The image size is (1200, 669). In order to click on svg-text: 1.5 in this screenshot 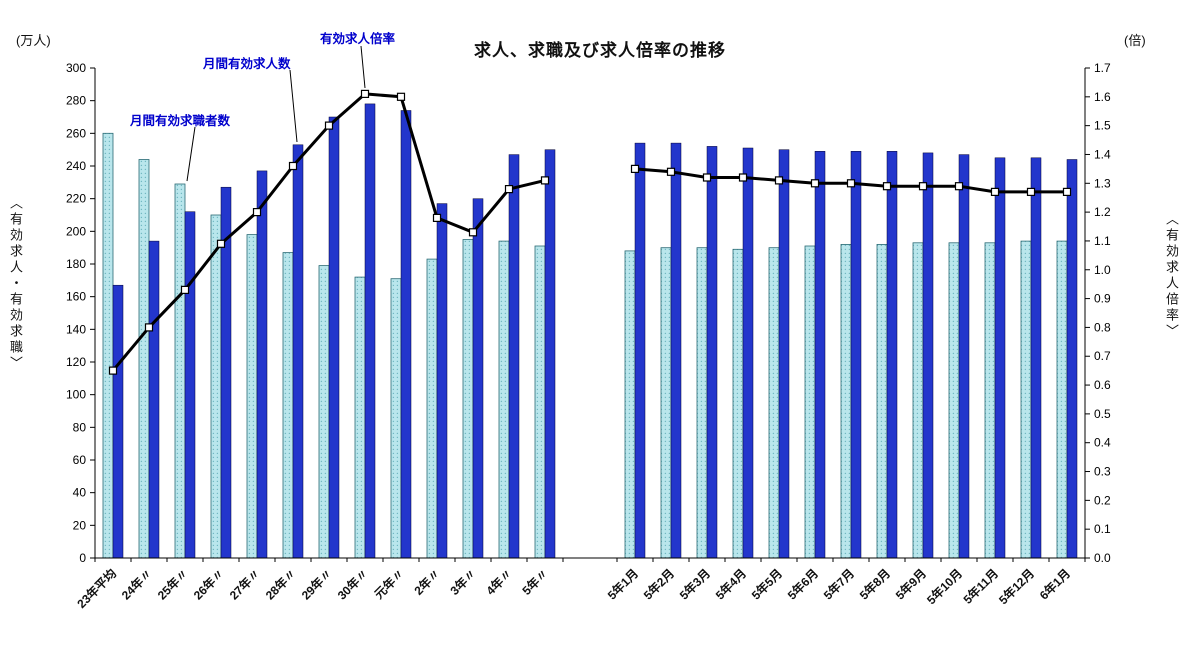, I will do `click(1102, 126)`.